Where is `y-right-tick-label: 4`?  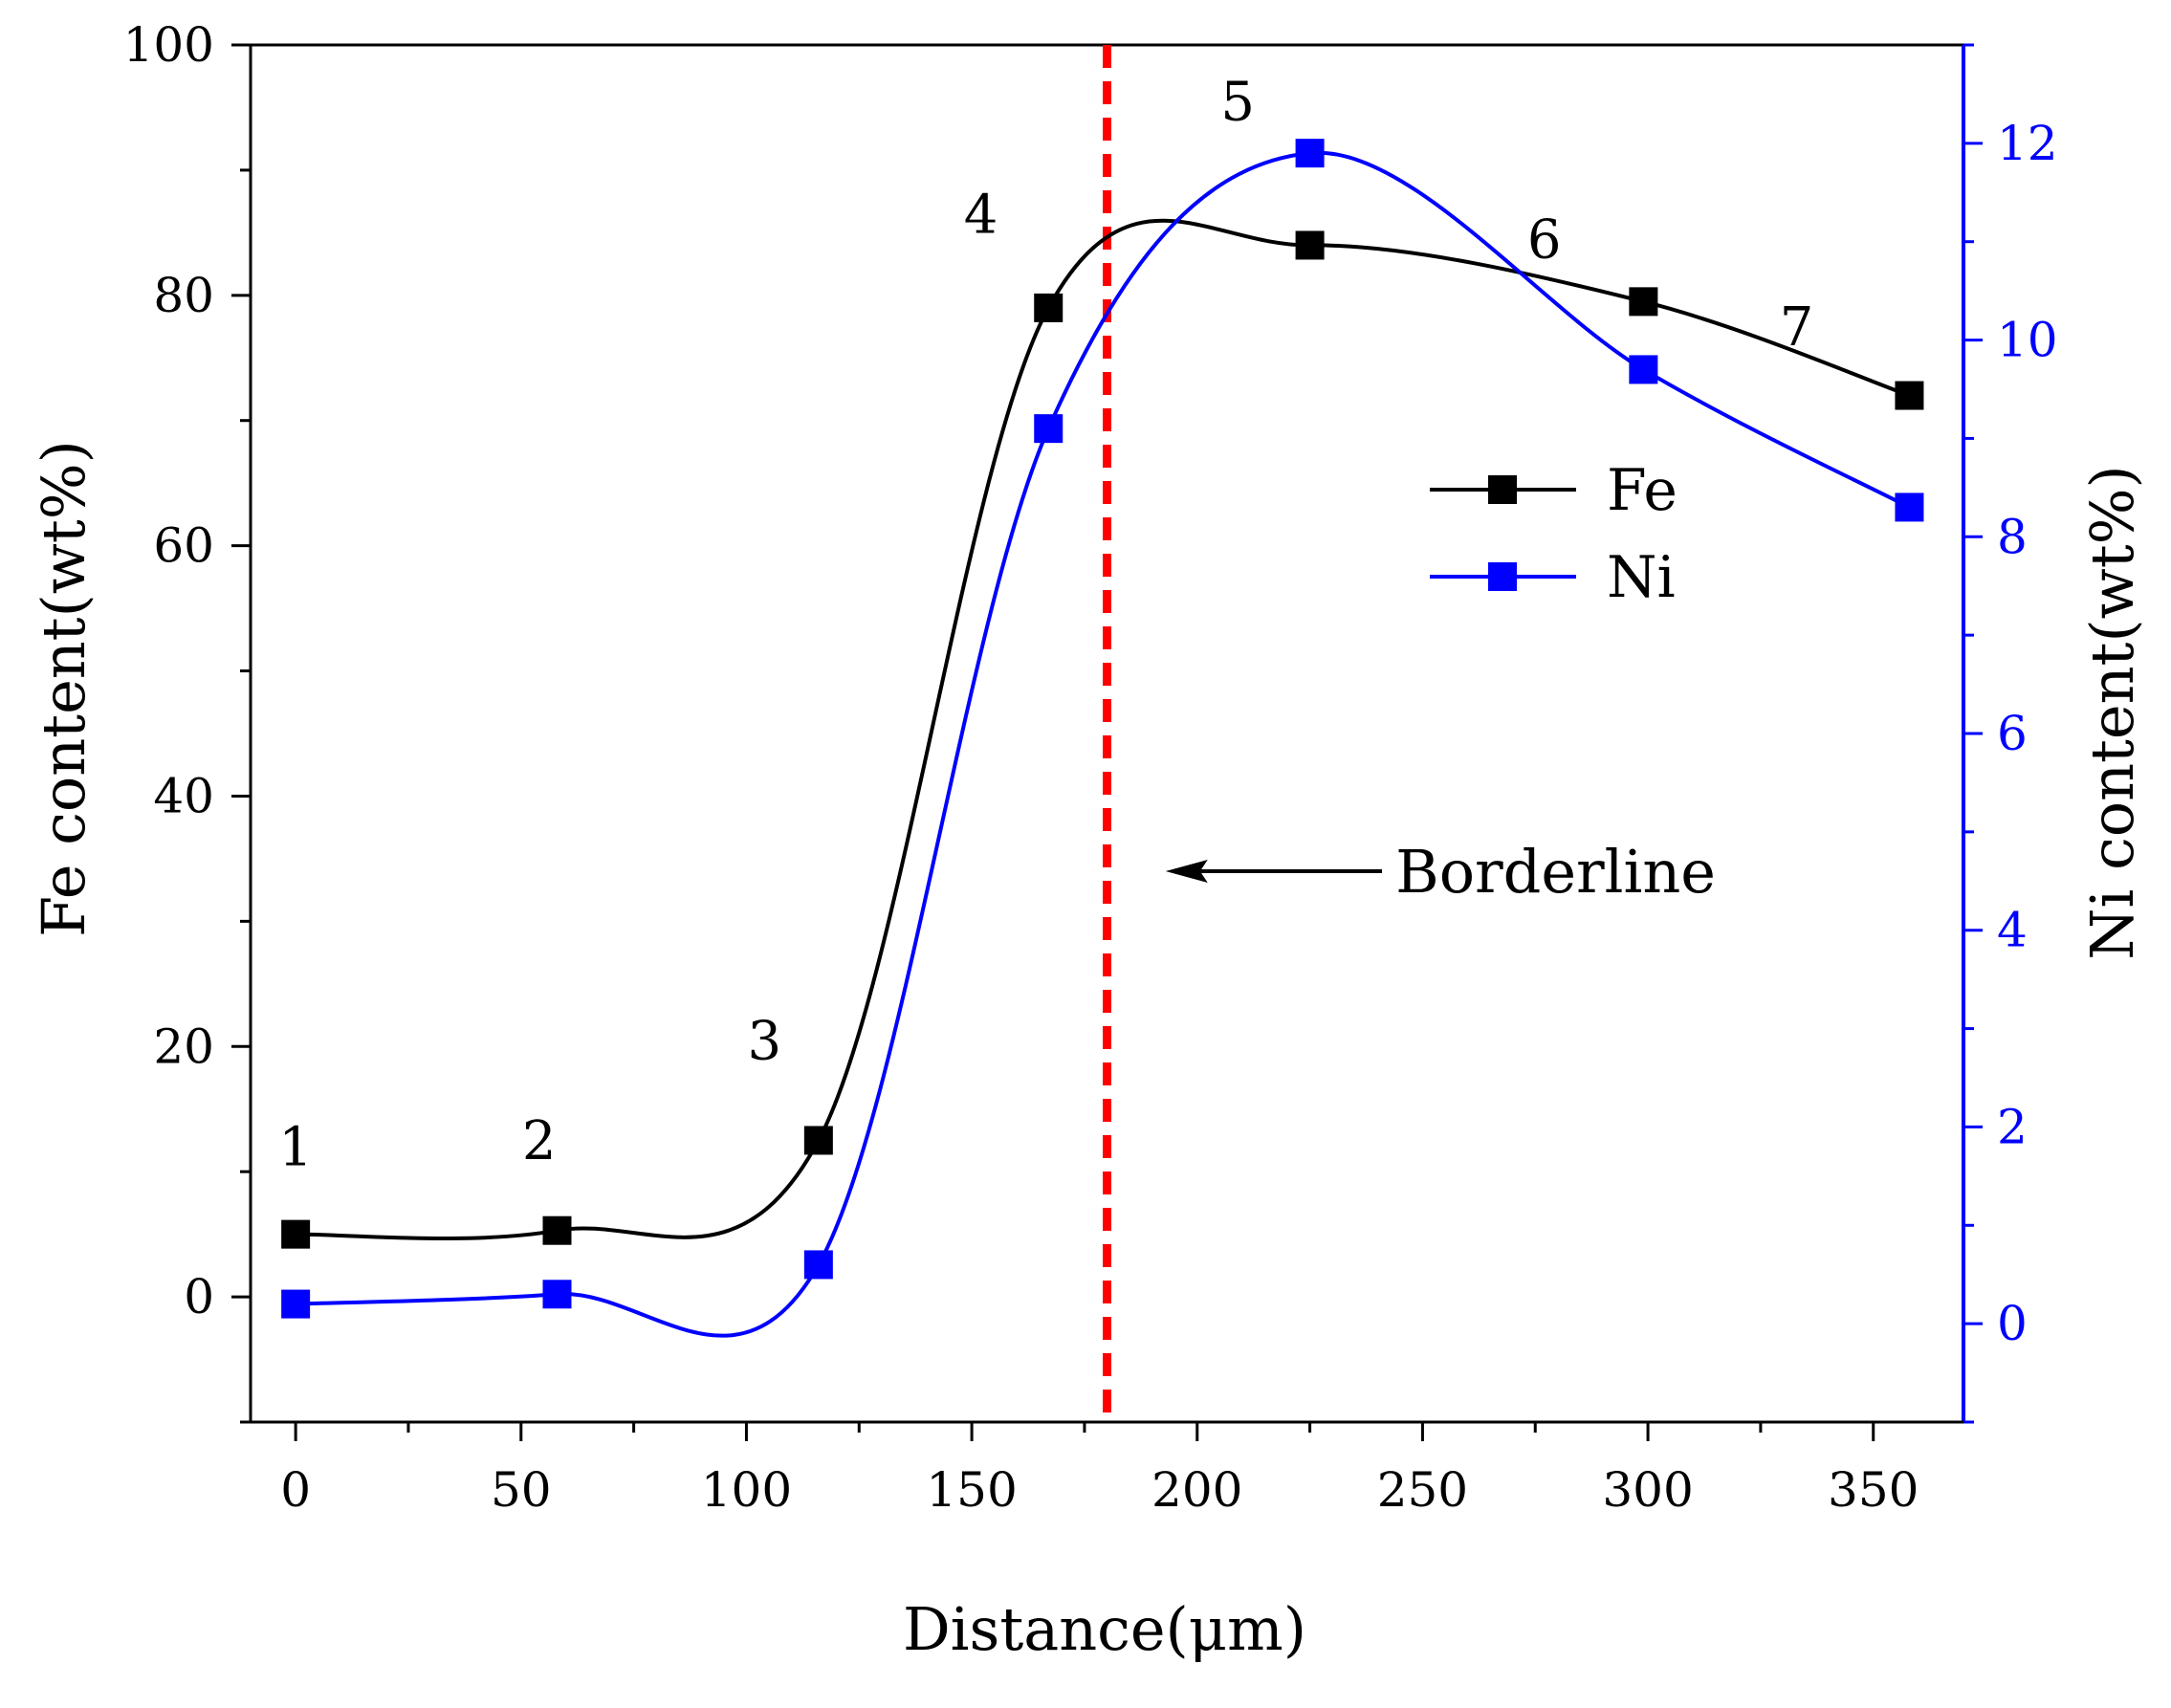 y-right-tick-label: 4 is located at coordinates (2012, 930).